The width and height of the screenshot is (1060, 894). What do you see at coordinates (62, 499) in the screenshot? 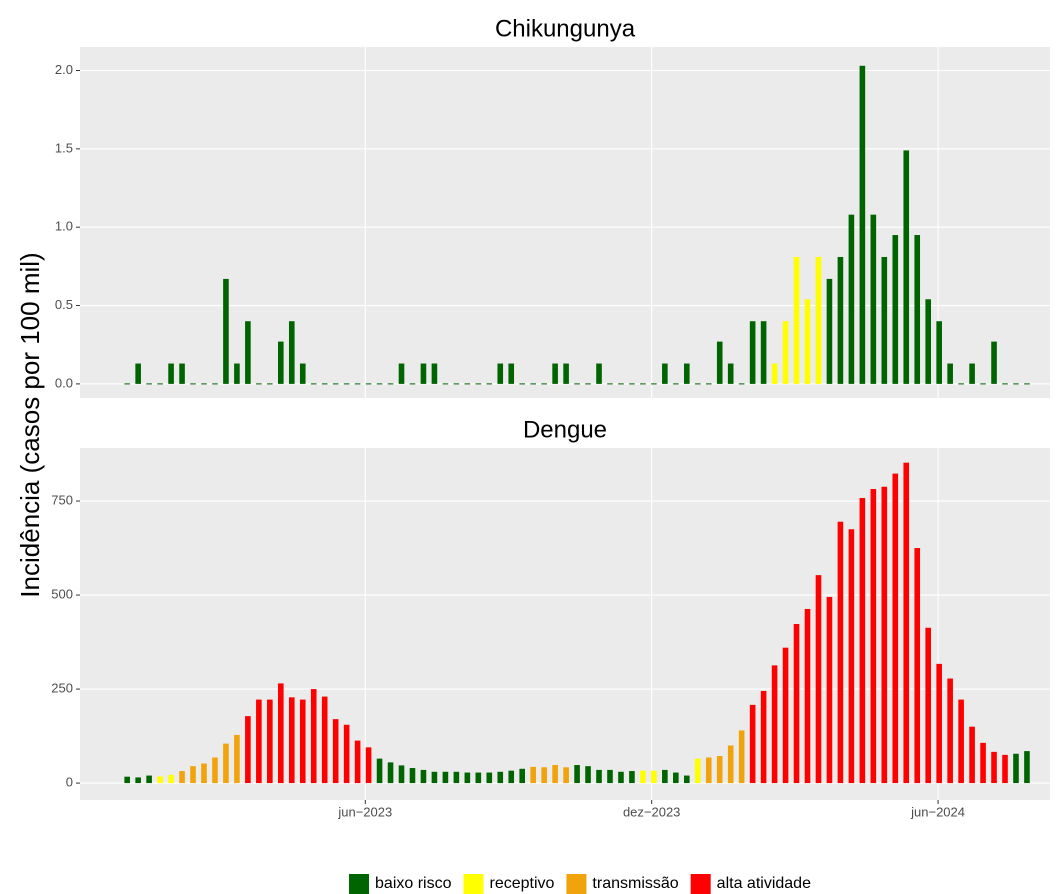
I see `y-tick-label: 750` at bounding box center [62, 499].